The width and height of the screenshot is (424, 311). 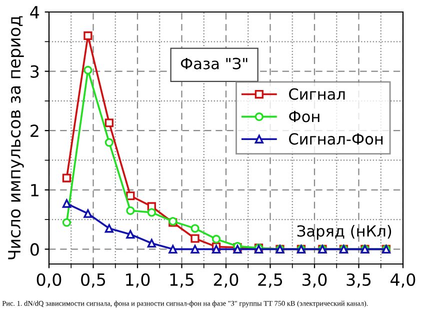 I want to click on y-tick-label: 2, so click(x=34, y=130).